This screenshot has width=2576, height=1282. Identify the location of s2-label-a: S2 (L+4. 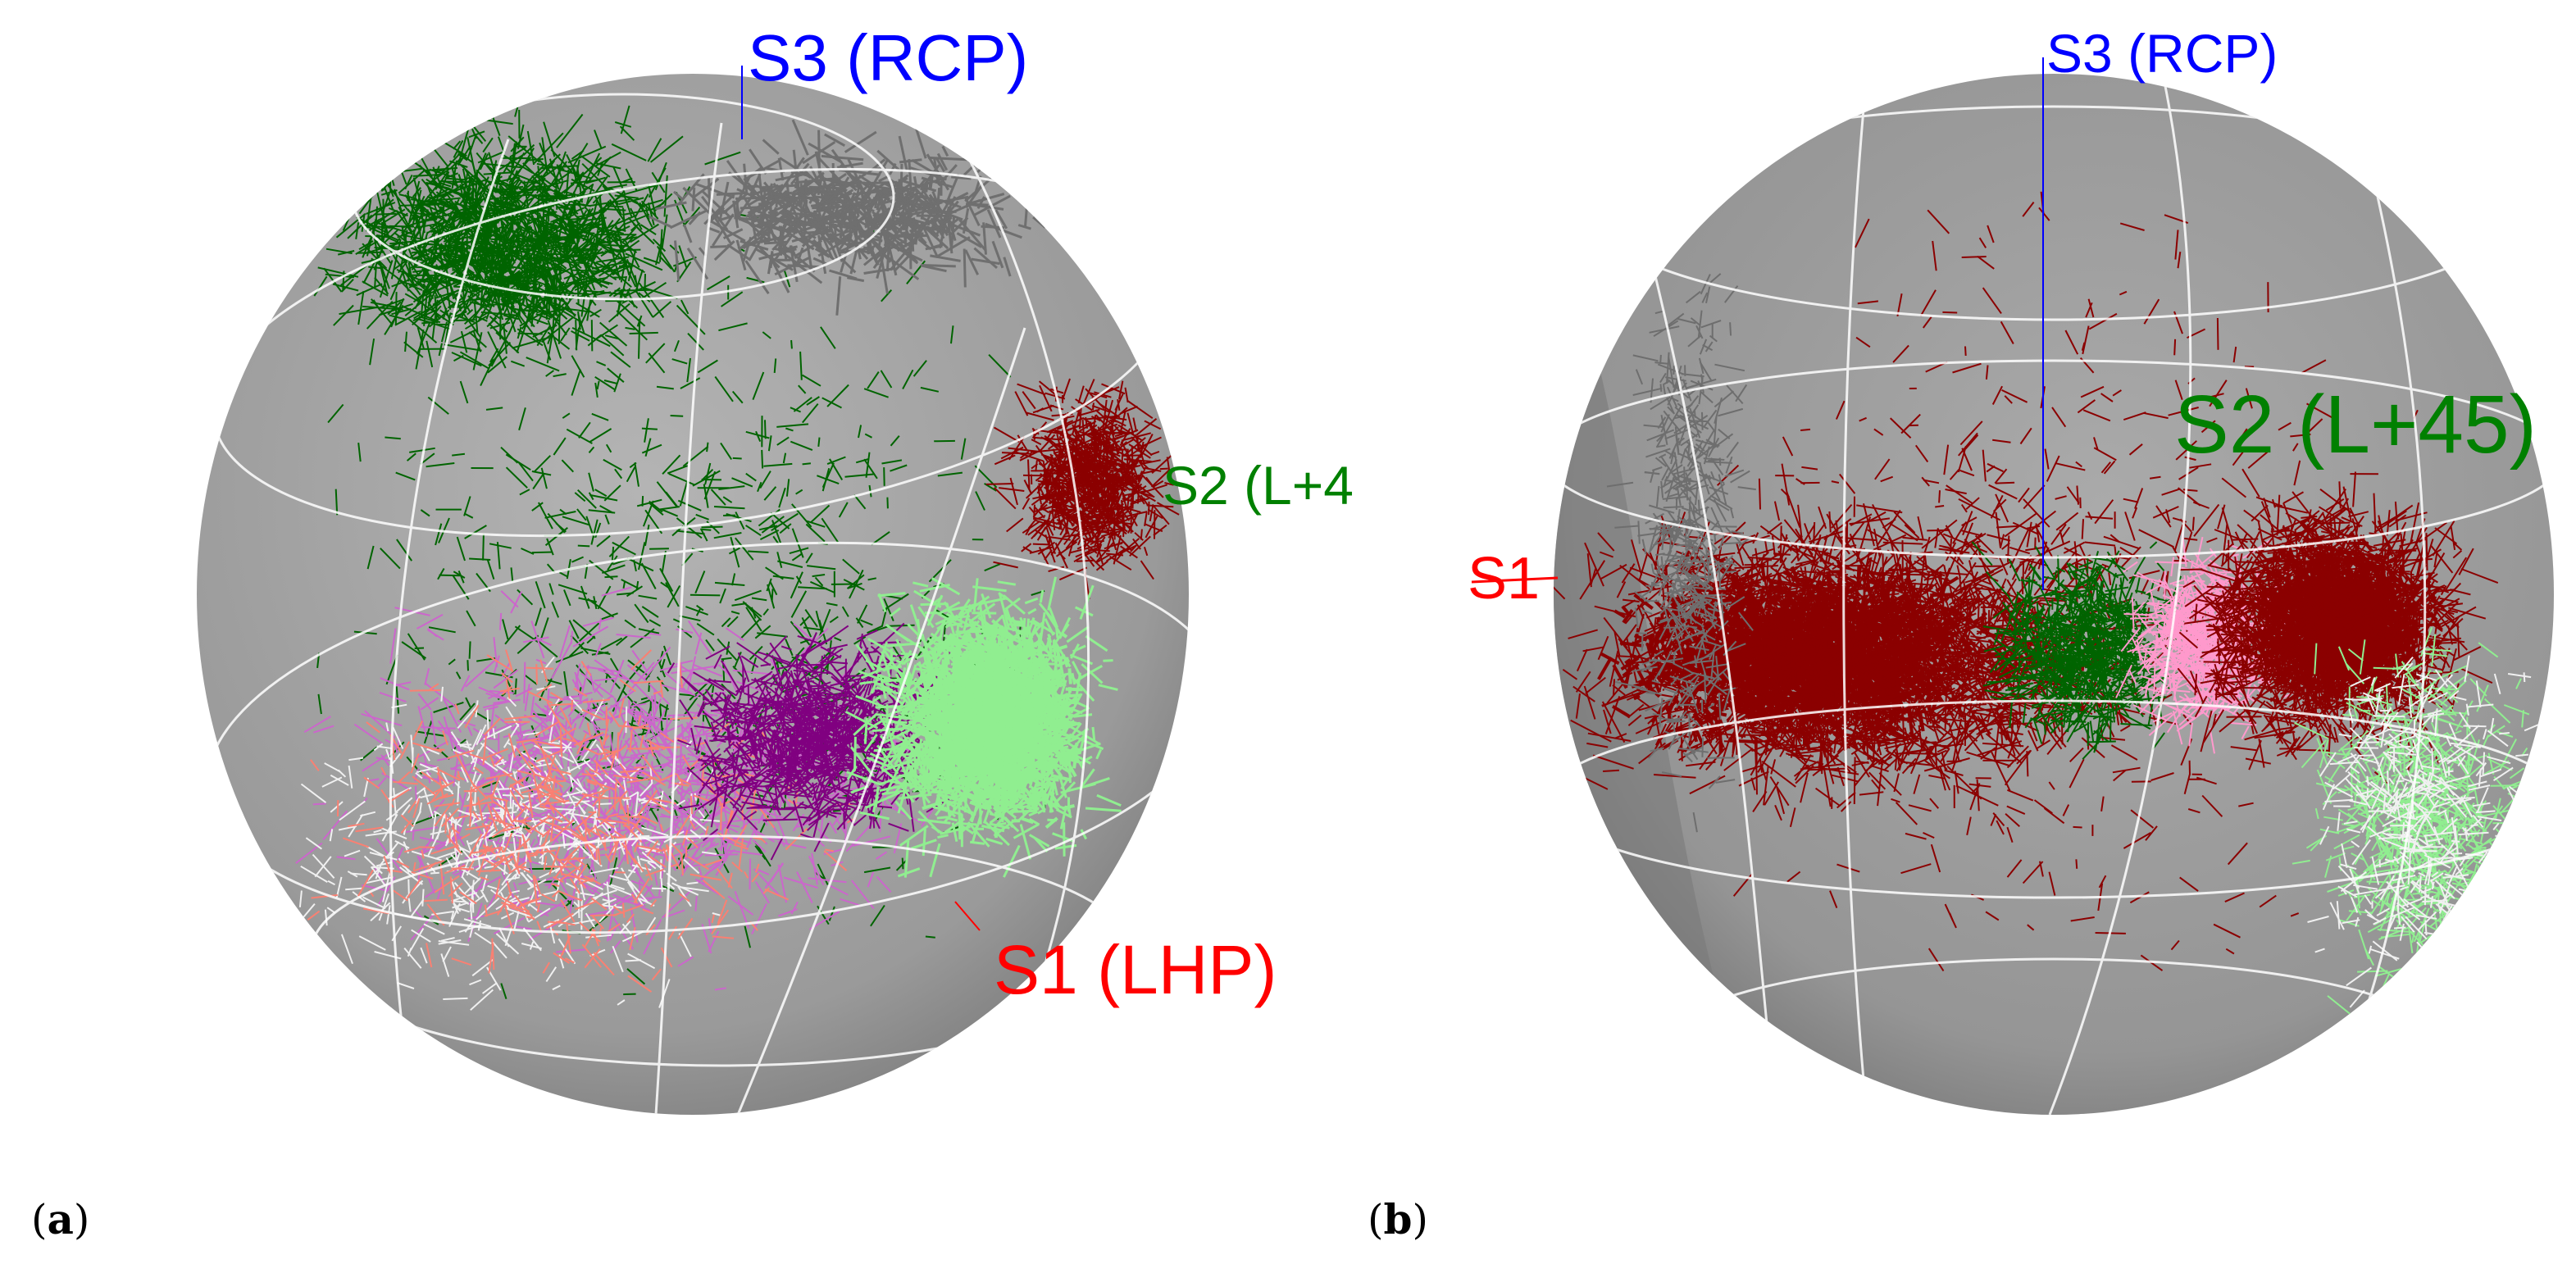
(1259, 485).